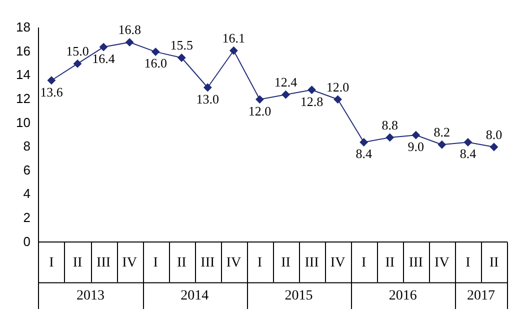 The width and height of the screenshot is (525, 317). I want to click on data-label: 16.8, so click(129, 30).